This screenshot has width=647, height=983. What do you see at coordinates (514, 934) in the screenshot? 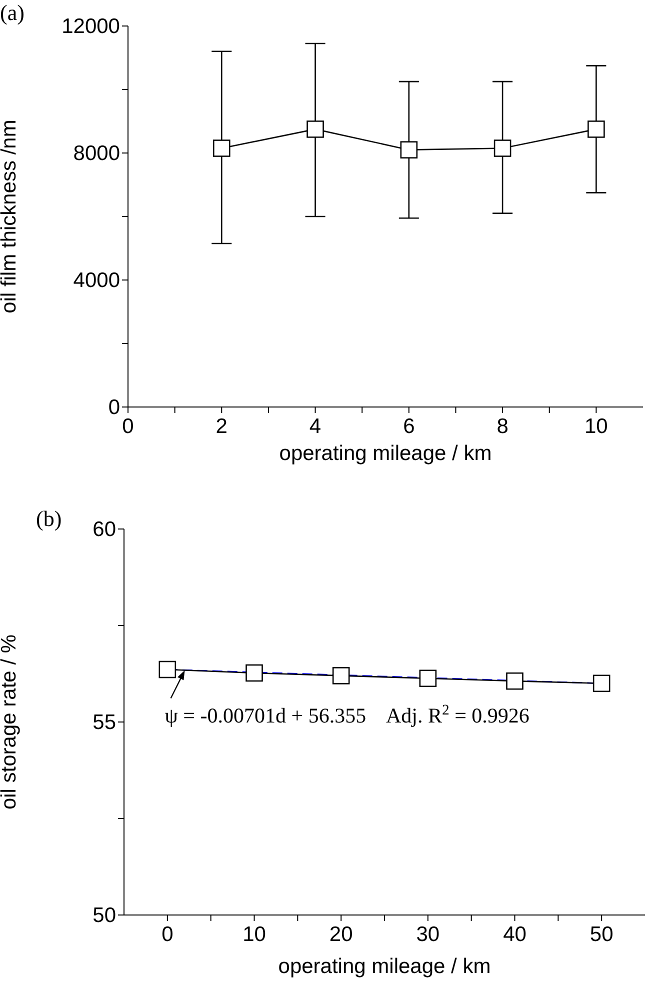
I see `x-tick-label: 40` at bounding box center [514, 934].